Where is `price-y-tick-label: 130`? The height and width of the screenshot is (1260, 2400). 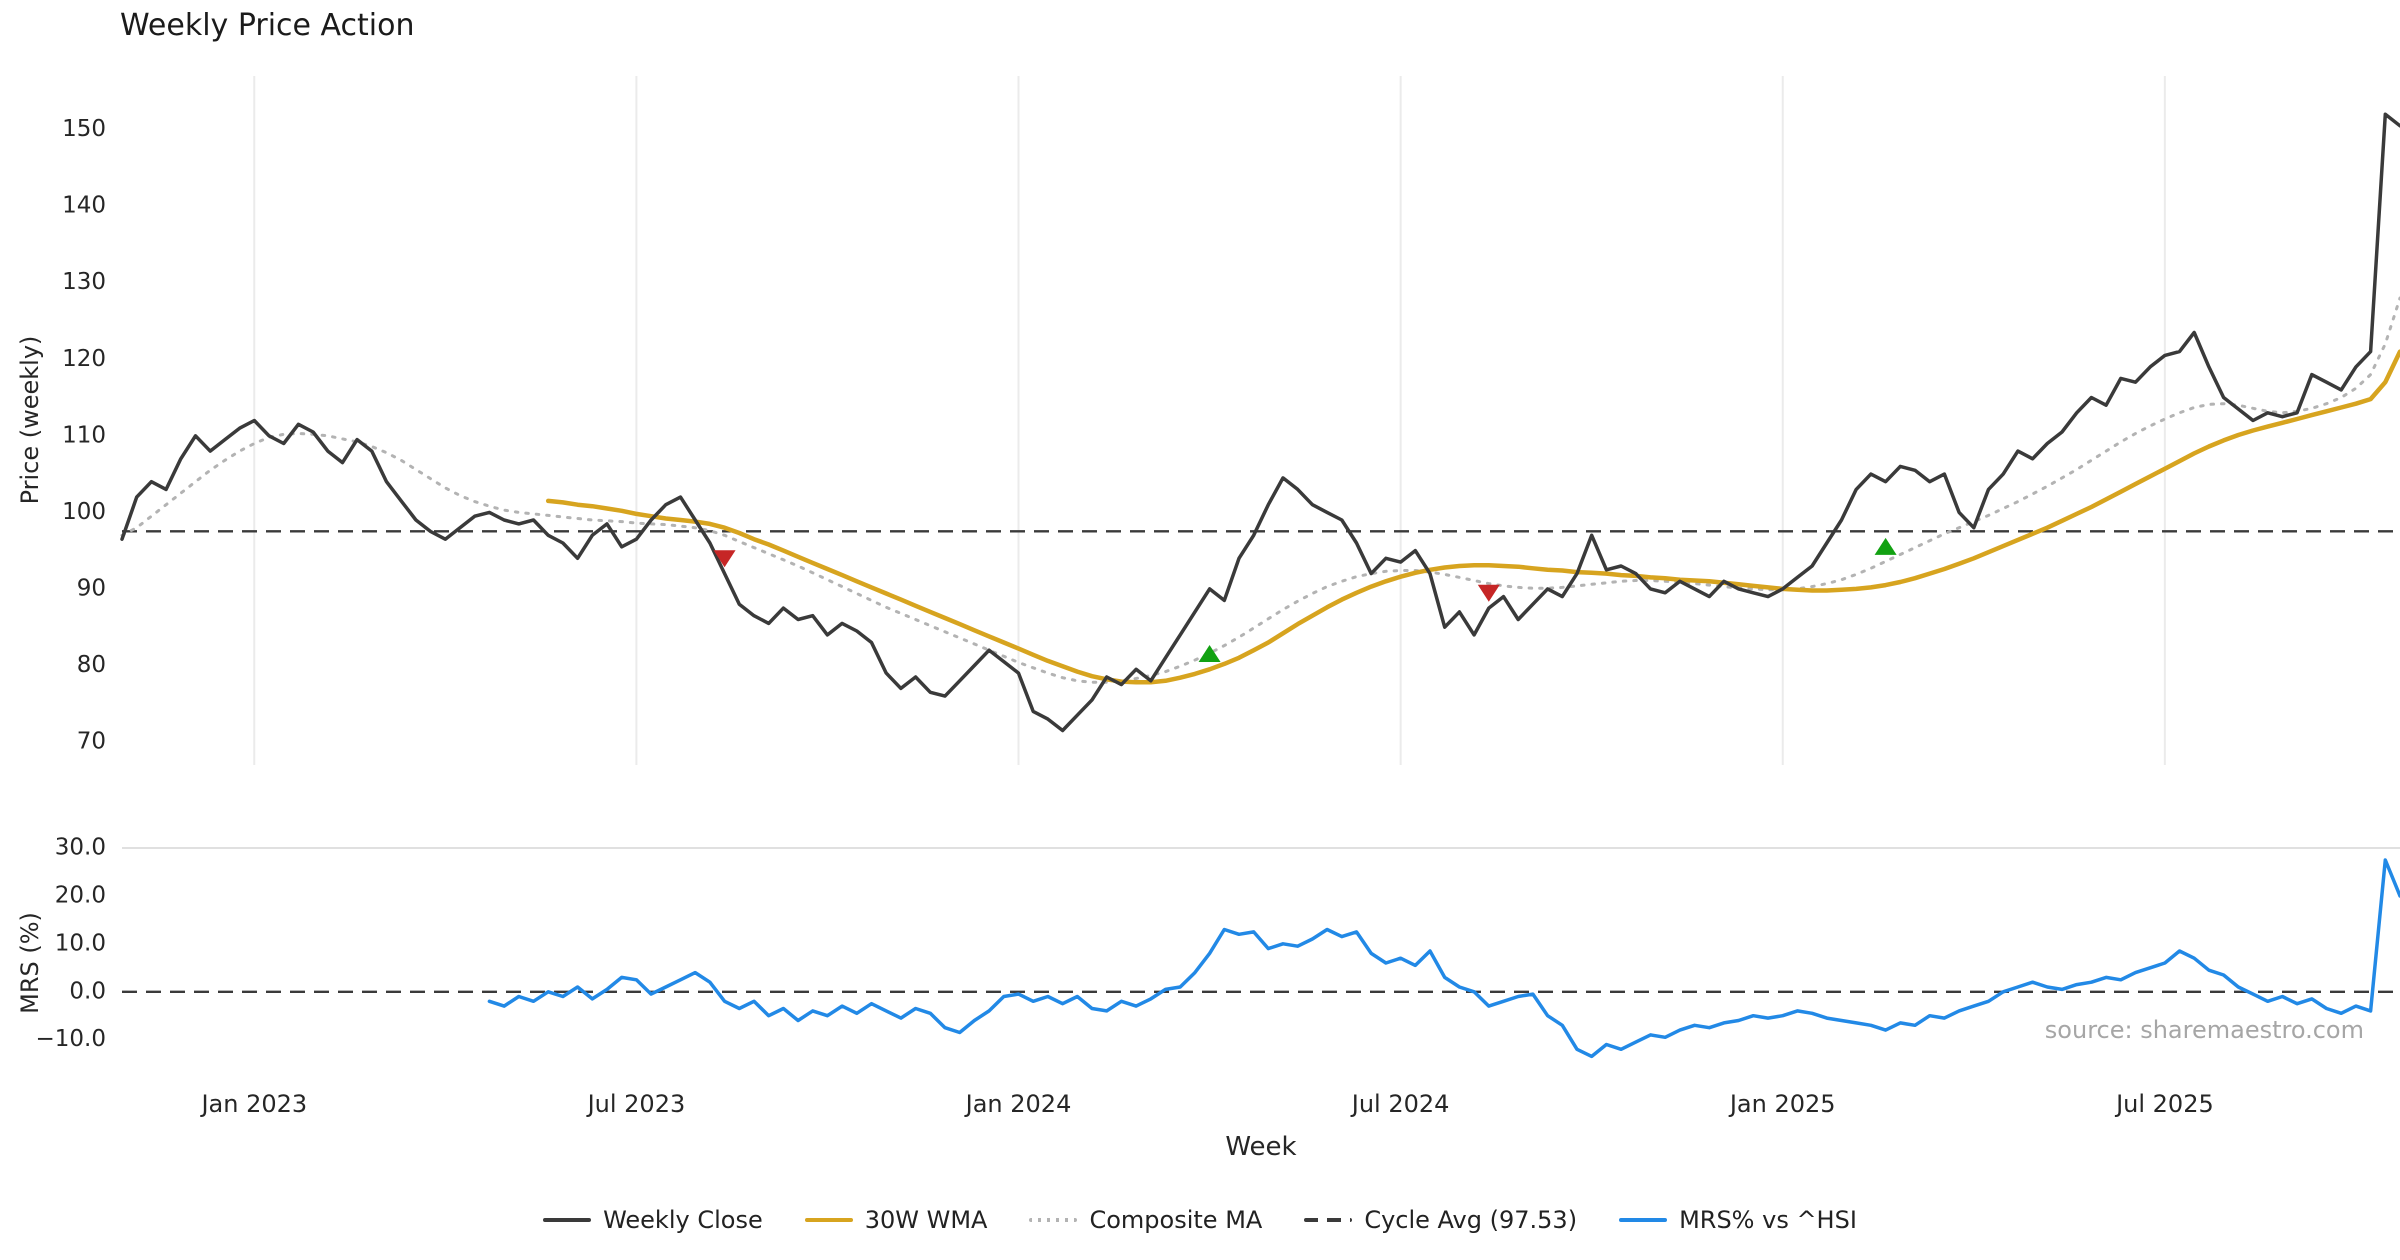
price-y-tick-label: 130 is located at coordinates (84, 282).